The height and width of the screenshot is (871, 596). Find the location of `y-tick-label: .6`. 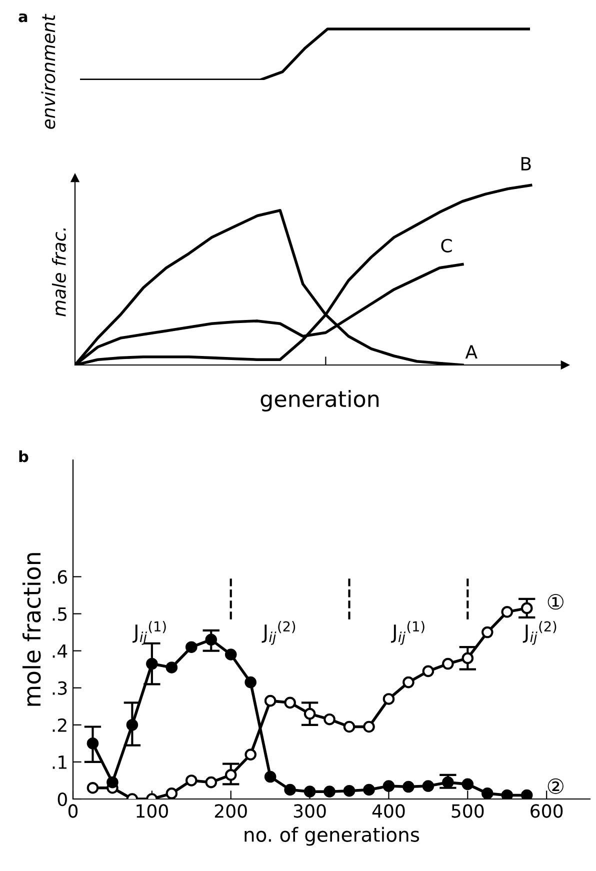

y-tick-label: .6 is located at coordinates (60, 577).